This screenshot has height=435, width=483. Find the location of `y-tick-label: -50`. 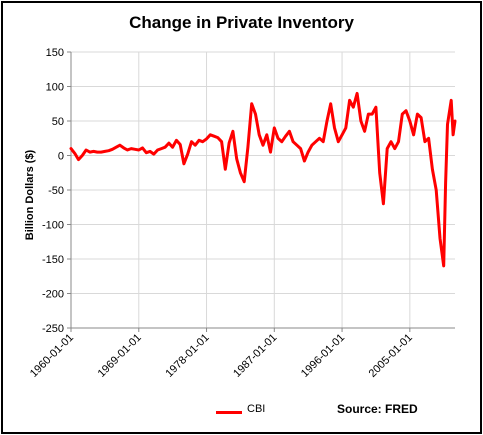

y-tick-label: -50 is located at coordinates (56, 191).